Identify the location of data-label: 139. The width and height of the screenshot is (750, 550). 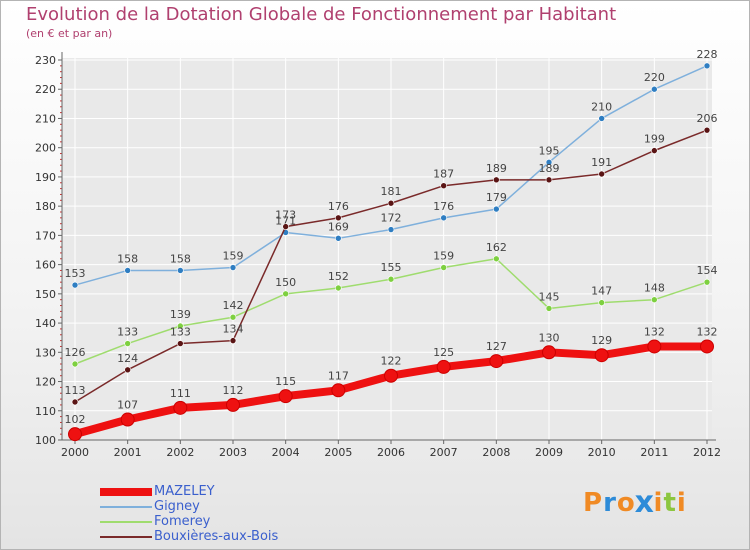
(180, 314).